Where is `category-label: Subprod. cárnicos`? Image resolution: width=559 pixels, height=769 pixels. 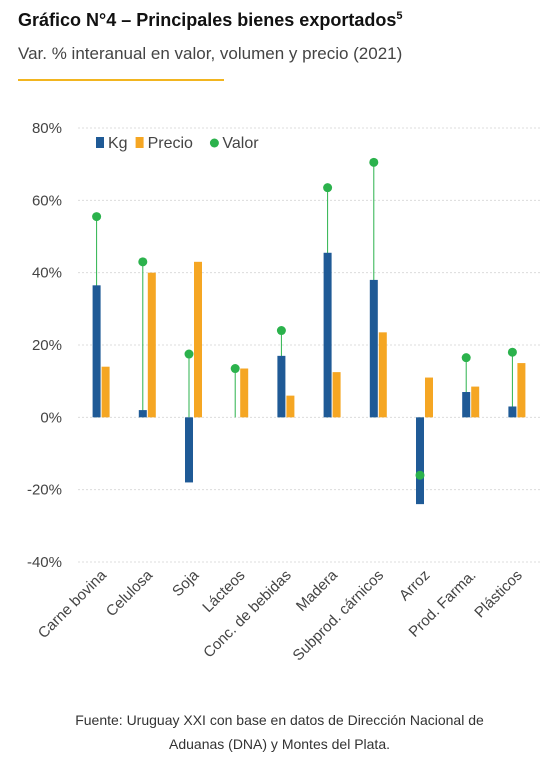 category-label: Subprod. cárnicos is located at coordinates (339, 616).